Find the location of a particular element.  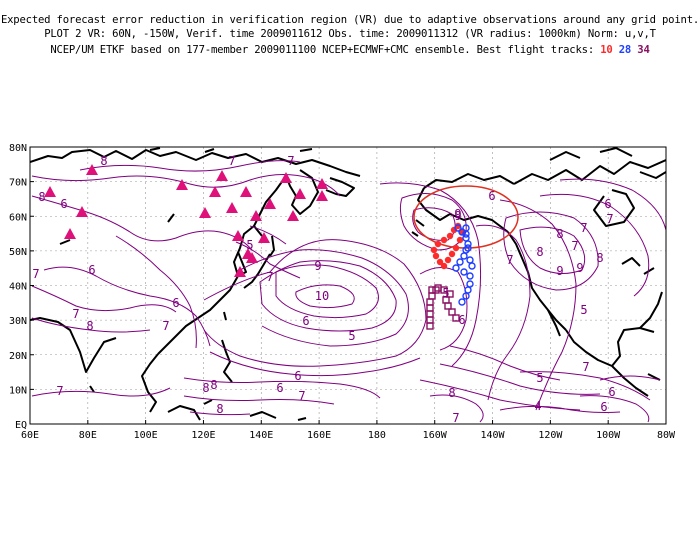

contour-6-far-east is located at coordinates (614, 409).